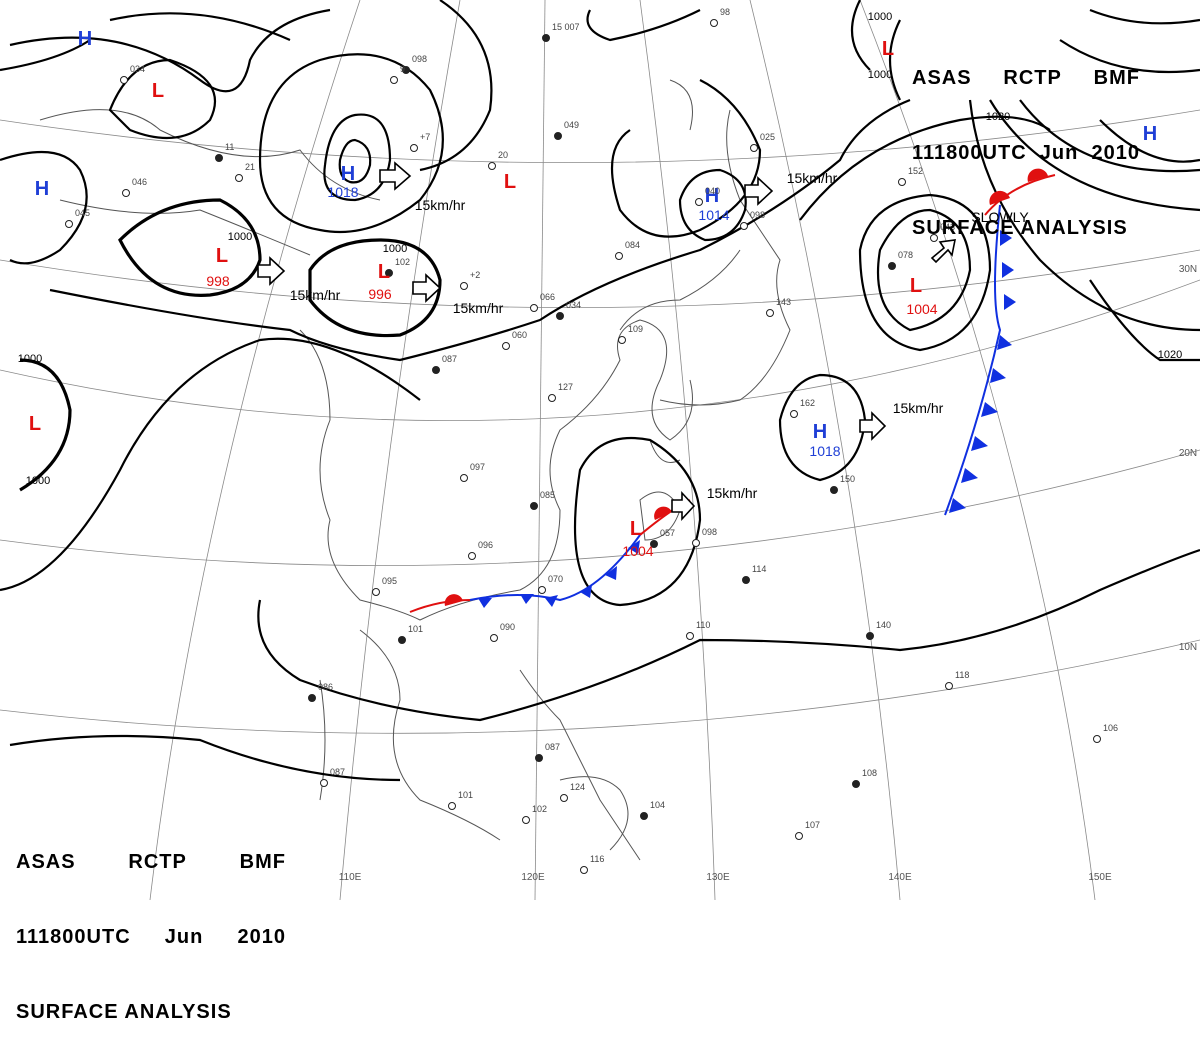 The width and height of the screenshot is (1200, 1050). What do you see at coordinates (325, 687) in the screenshot?
I see `station-report: 086` at bounding box center [325, 687].